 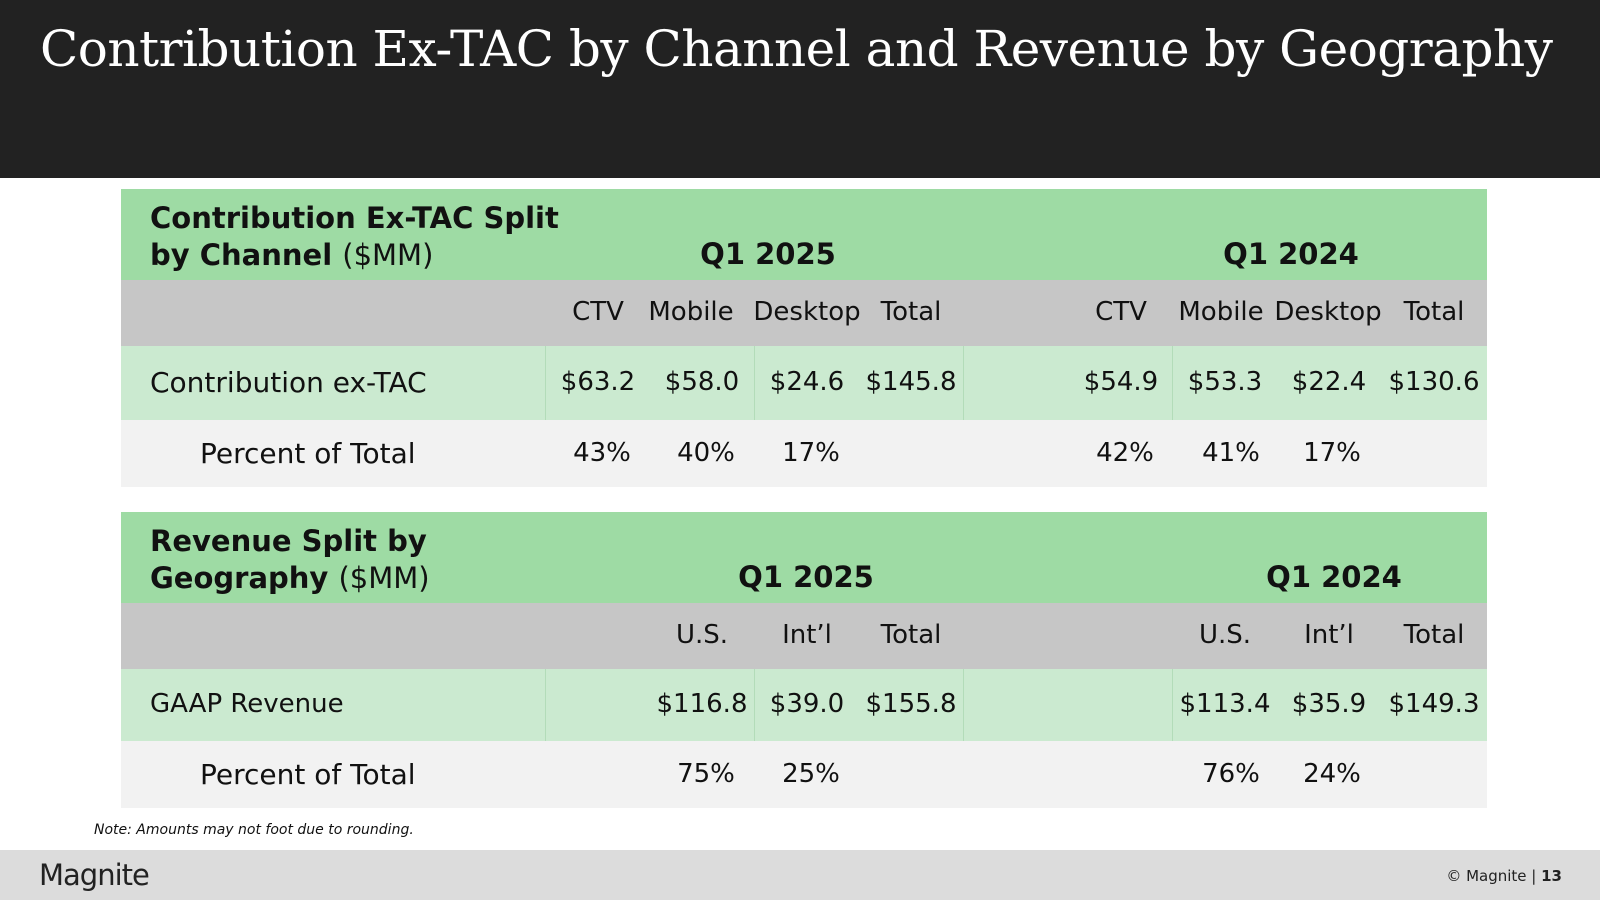 I want to click on table-title-line1: Contribution Ex-TAC Split, so click(x=354, y=218).